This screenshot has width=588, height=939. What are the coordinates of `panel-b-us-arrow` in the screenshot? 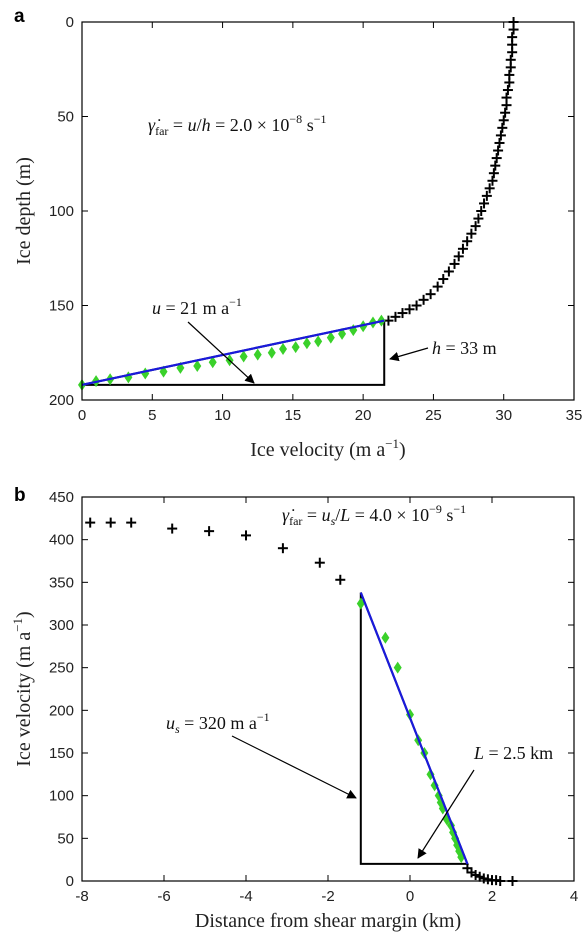 It's located at (294, 767).